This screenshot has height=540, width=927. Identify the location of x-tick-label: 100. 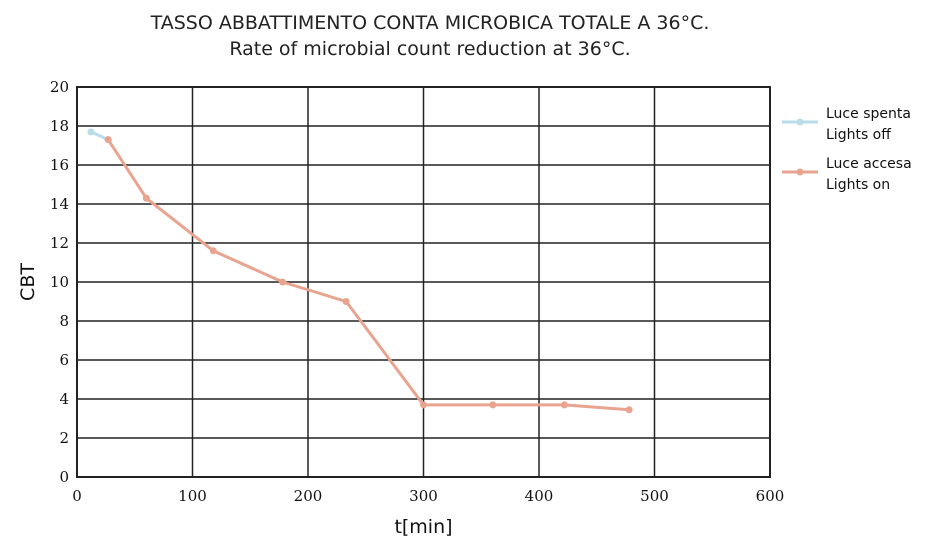
(192, 496).